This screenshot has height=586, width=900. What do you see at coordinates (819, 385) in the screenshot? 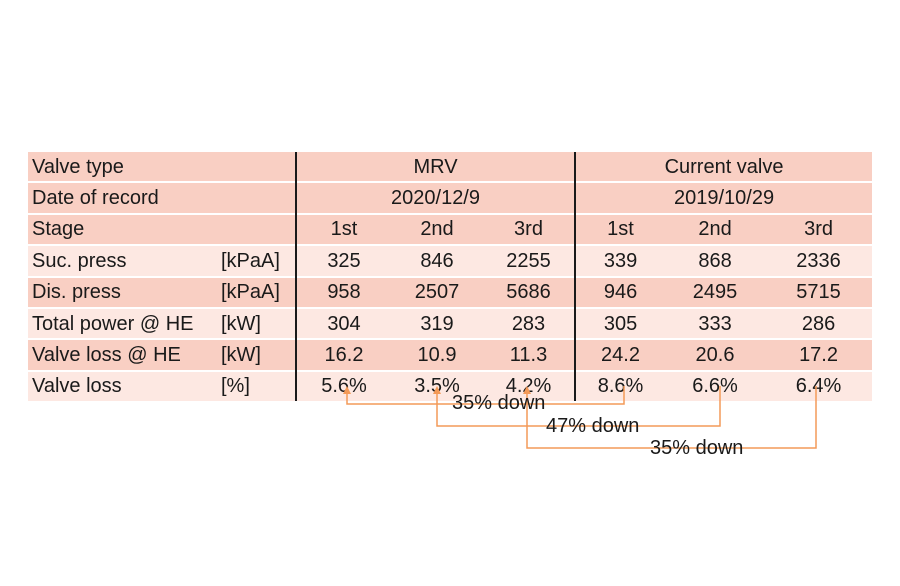
I see `table-cell: 6.4%` at bounding box center [819, 385].